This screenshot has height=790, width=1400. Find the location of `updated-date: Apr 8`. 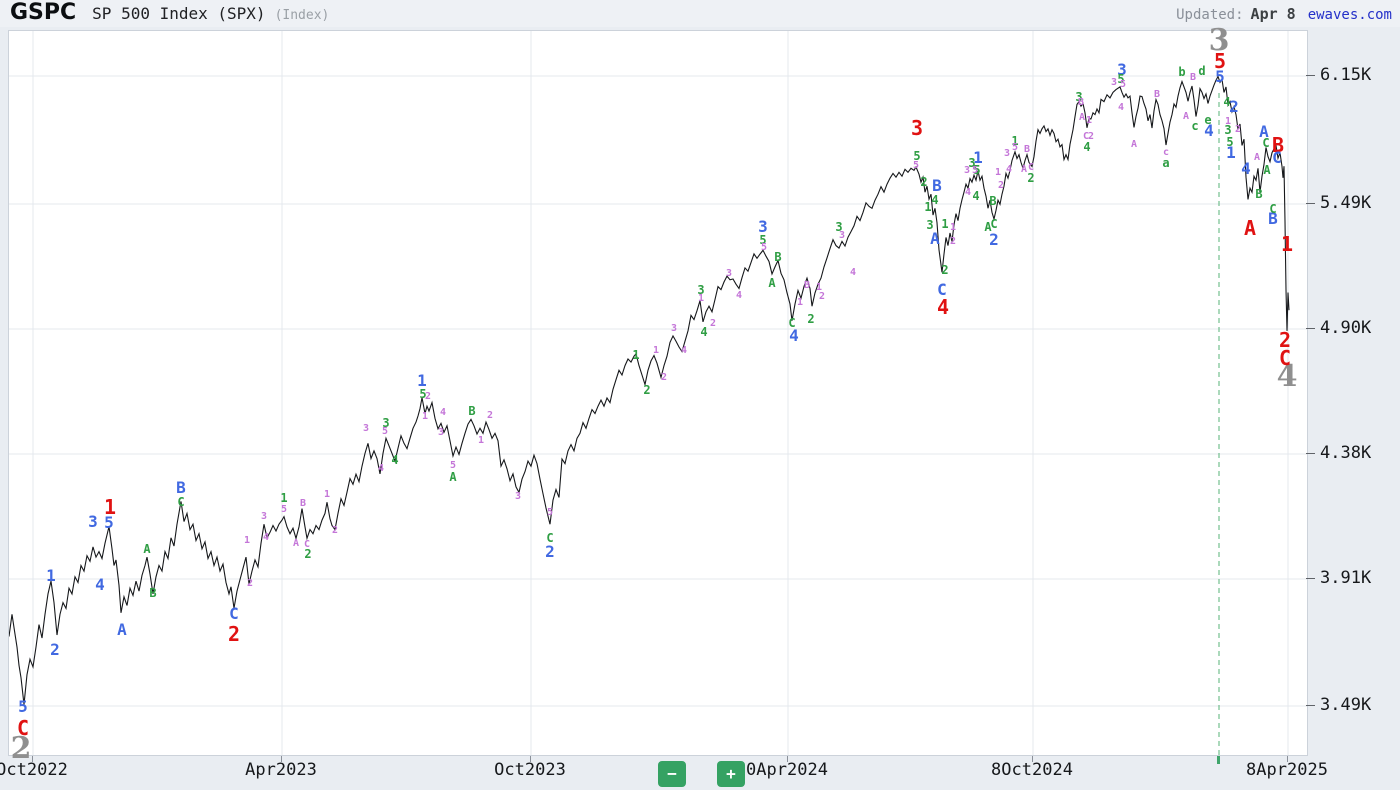

updated-date: Apr 8 is located at coordinates (1273, 14).